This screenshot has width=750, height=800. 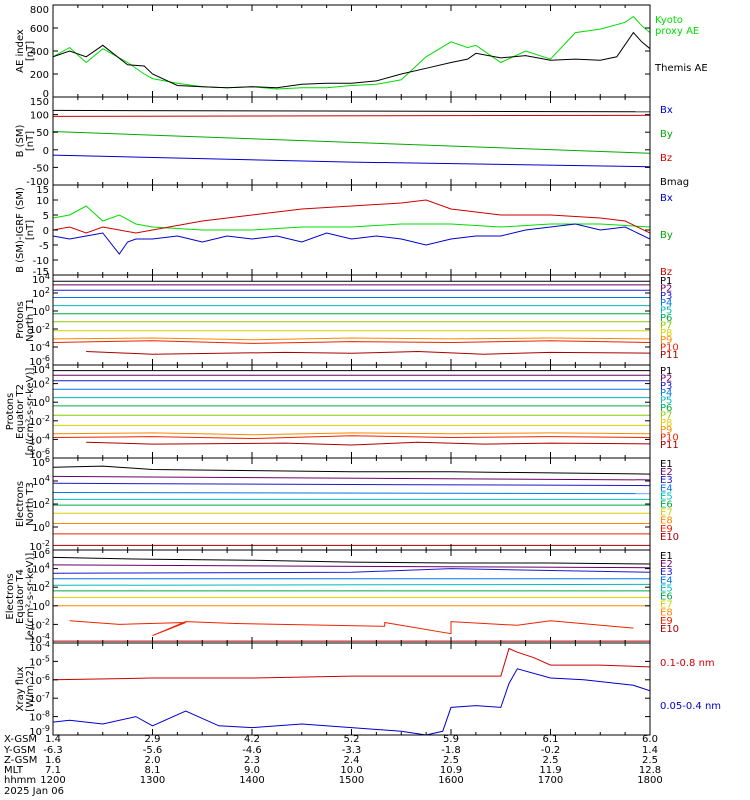 What do you see at coordinates (351, 780) in the screenshot?
I see `time-row-value: 1500` at bounding box center [351, 780].